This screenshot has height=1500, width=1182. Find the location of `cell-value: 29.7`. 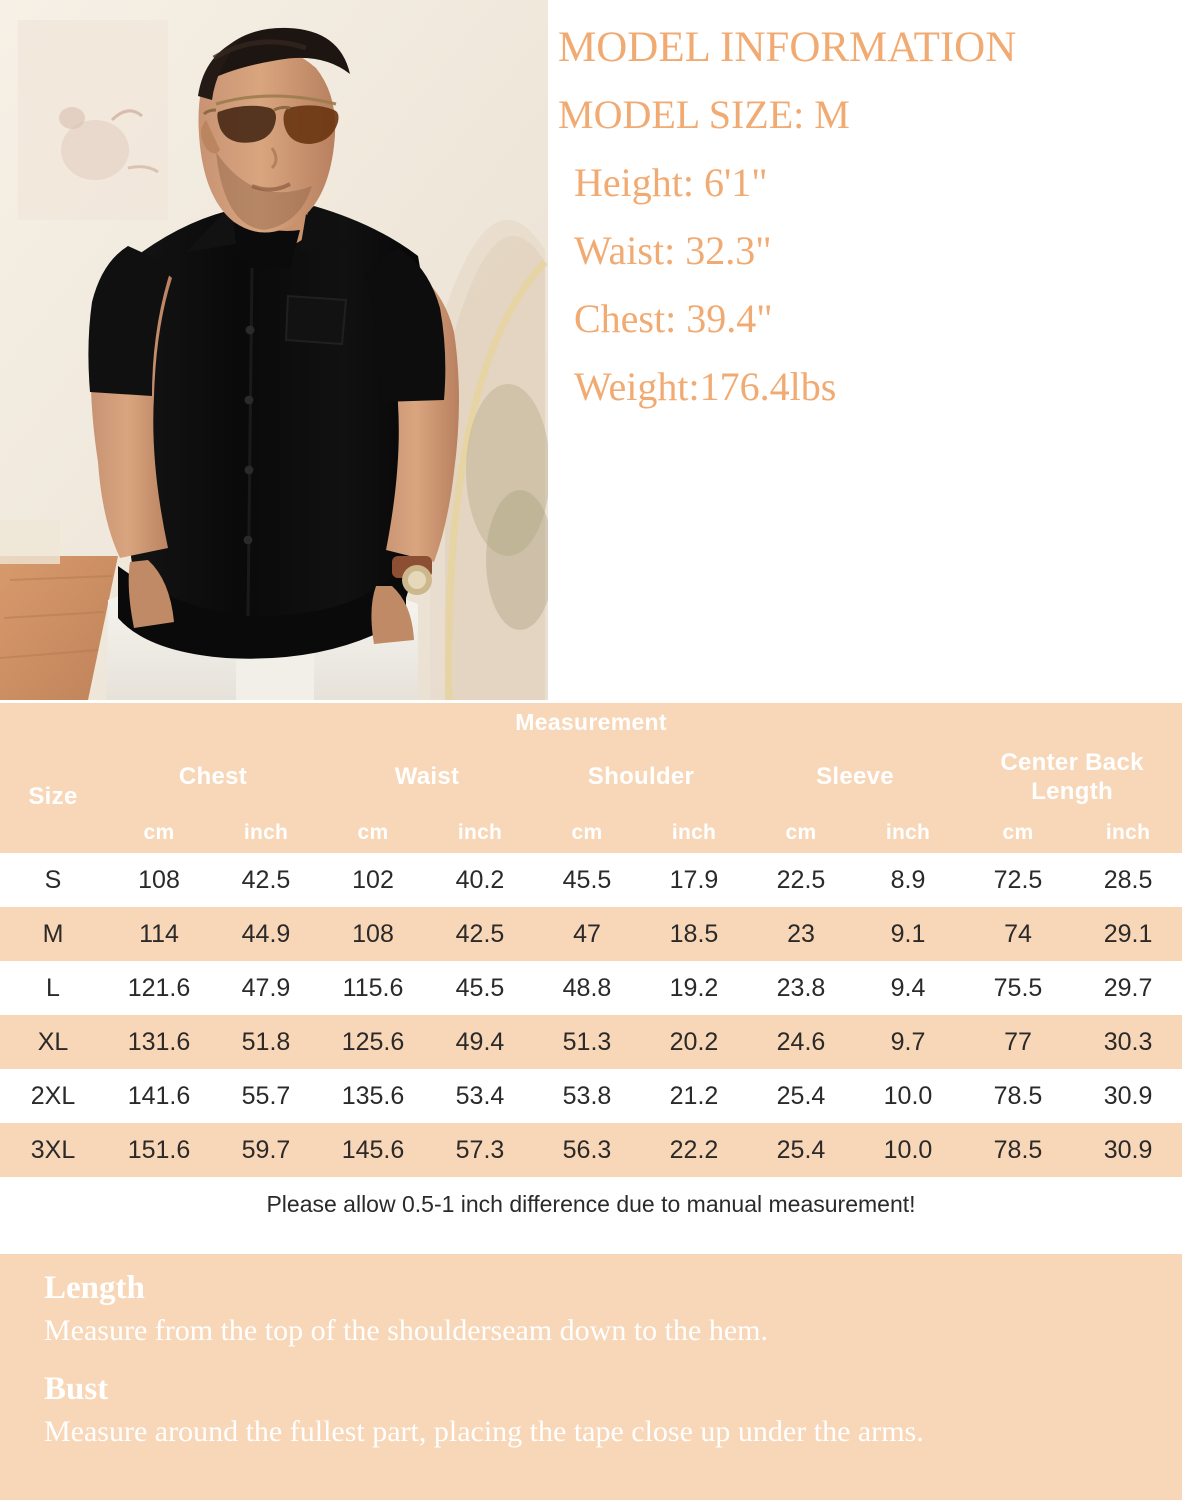

cell-value: 29.7 is located at coordinates (1128, 988).